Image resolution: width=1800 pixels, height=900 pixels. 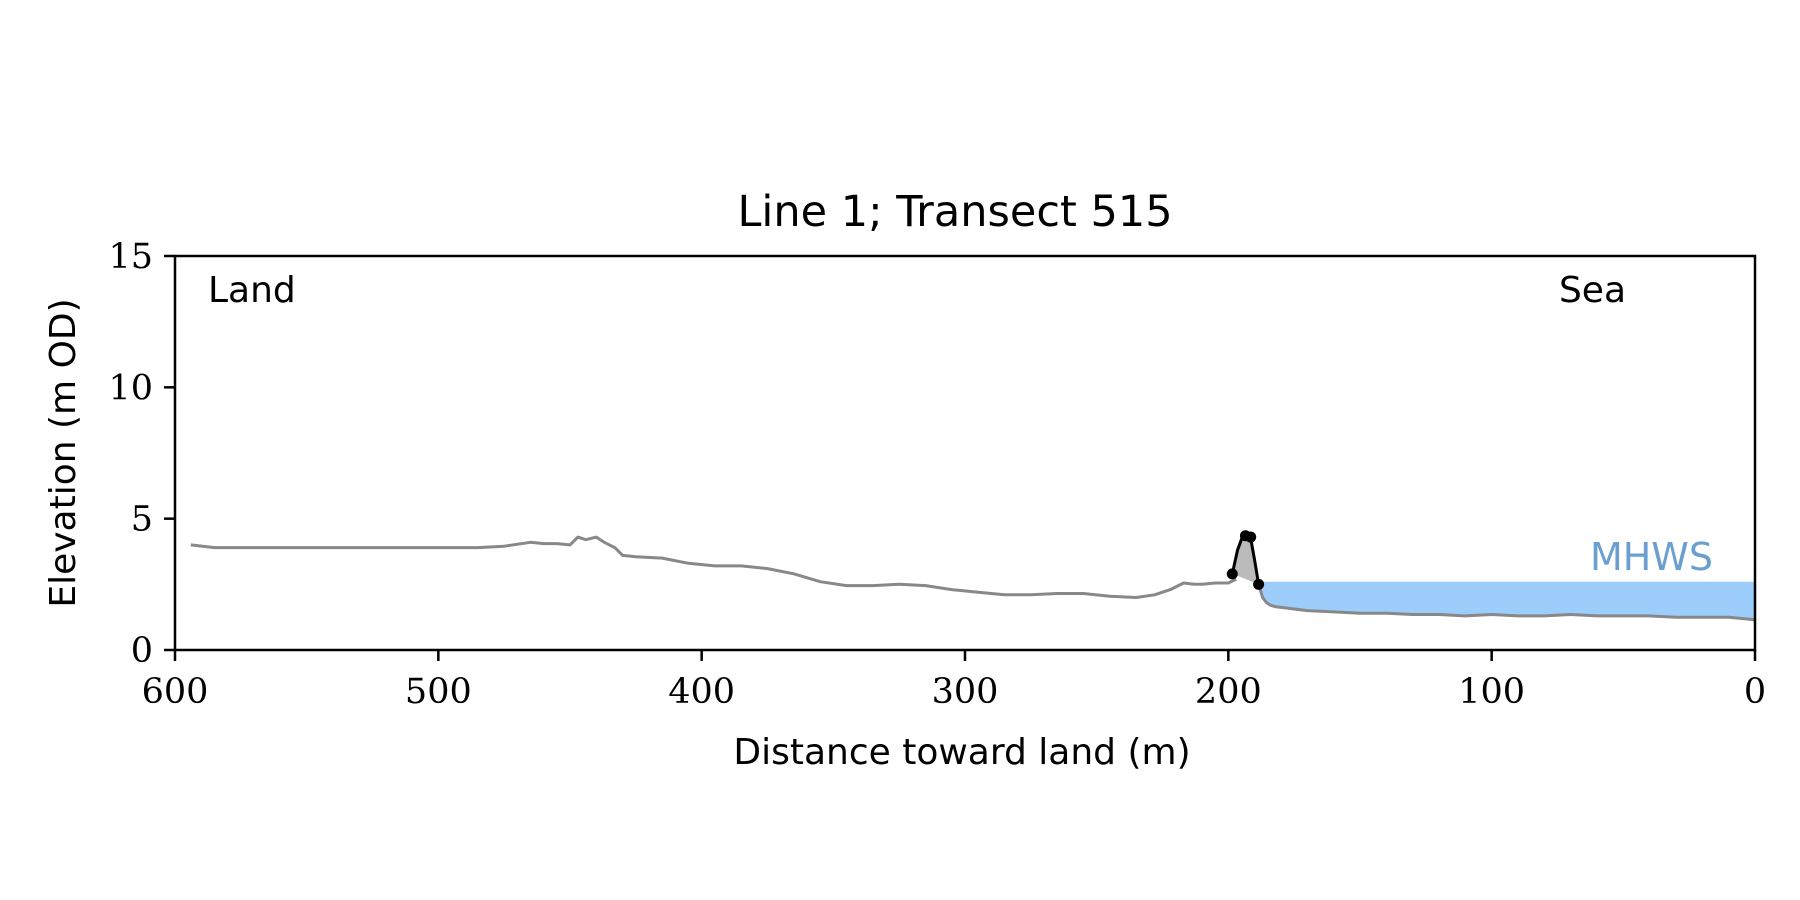 I want to click on x-tick-label: 200, so click(x=1228, y=692).